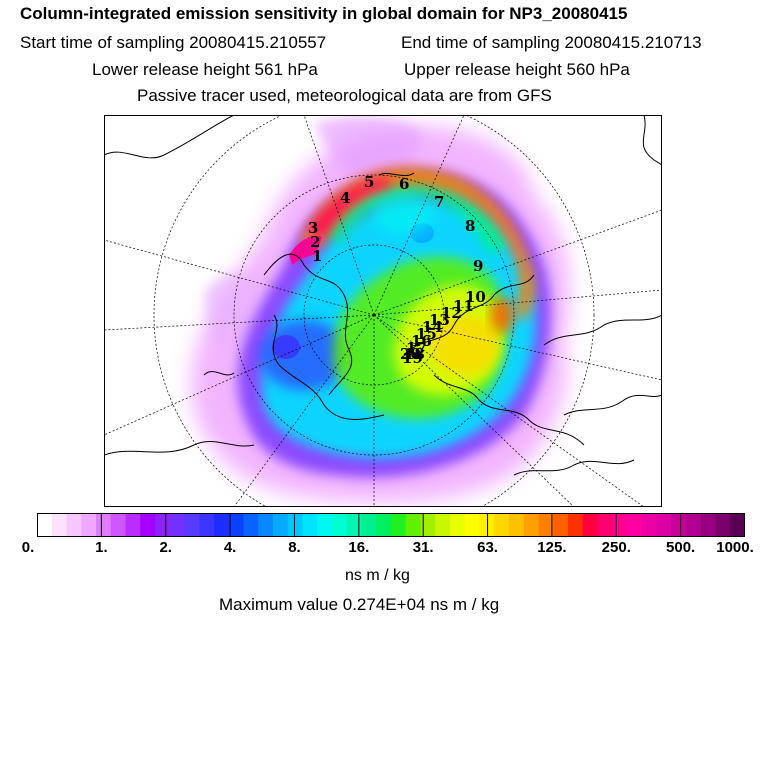  What do you see at coordinates (414, 354) in the screenshot?
I see `track-label-18: 18` at bounding box center [414, 354].